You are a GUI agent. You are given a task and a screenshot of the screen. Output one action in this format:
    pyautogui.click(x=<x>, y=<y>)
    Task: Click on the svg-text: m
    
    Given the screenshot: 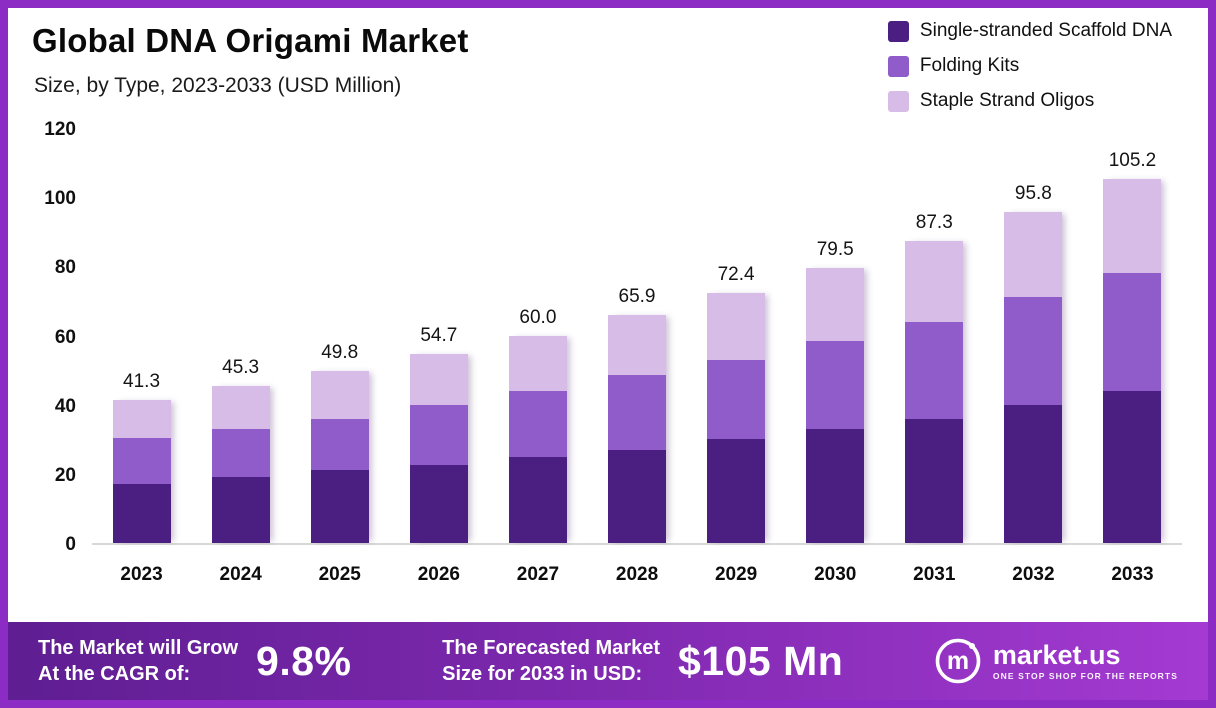 What is the action you would take?
    pyautogui.click(x=958, y=661)
    